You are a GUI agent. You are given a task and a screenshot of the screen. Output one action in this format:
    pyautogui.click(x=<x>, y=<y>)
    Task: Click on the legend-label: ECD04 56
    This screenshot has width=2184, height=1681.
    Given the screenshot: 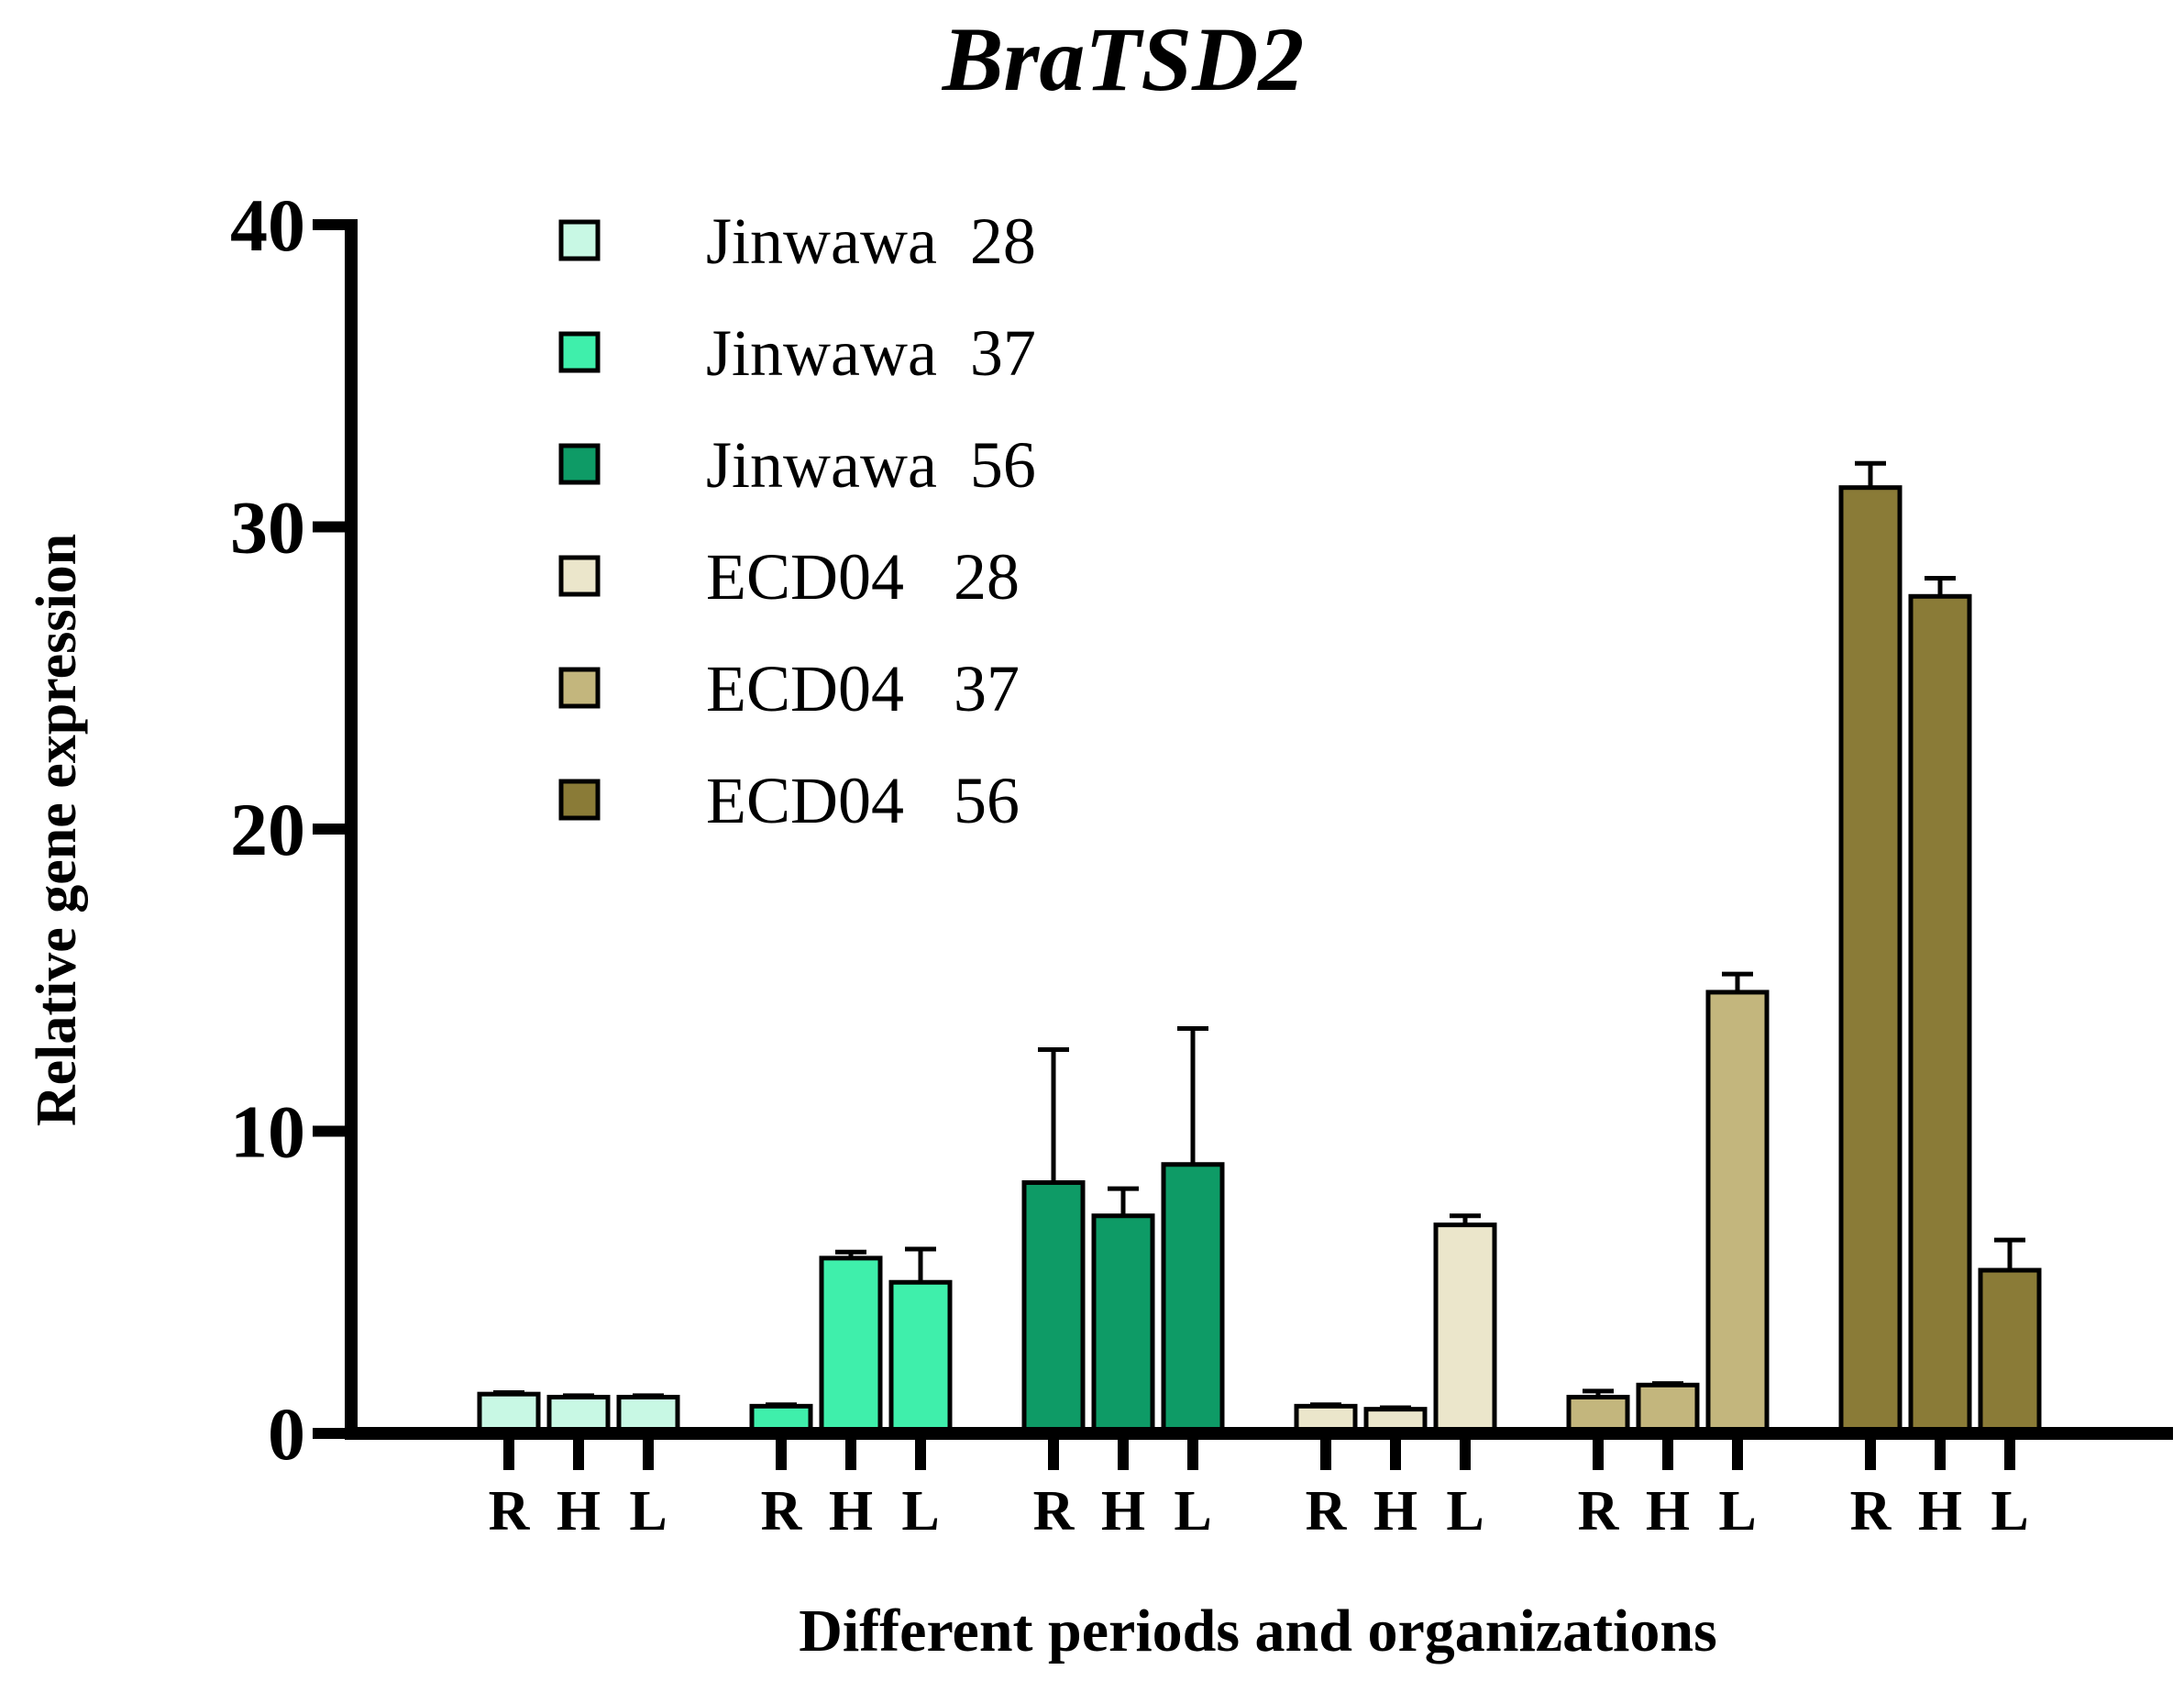 What is the action you would take?
    pyautogui.click(x=863, y=800)
    